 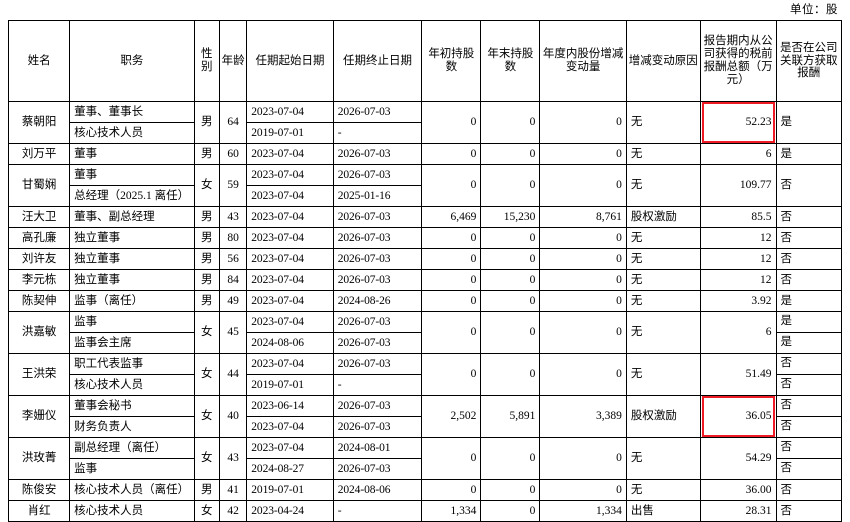 What do you see at coordinates (233, 61) in the screenshot?
I see `col-header-age: 年龄` at bounding box center [233, 61].